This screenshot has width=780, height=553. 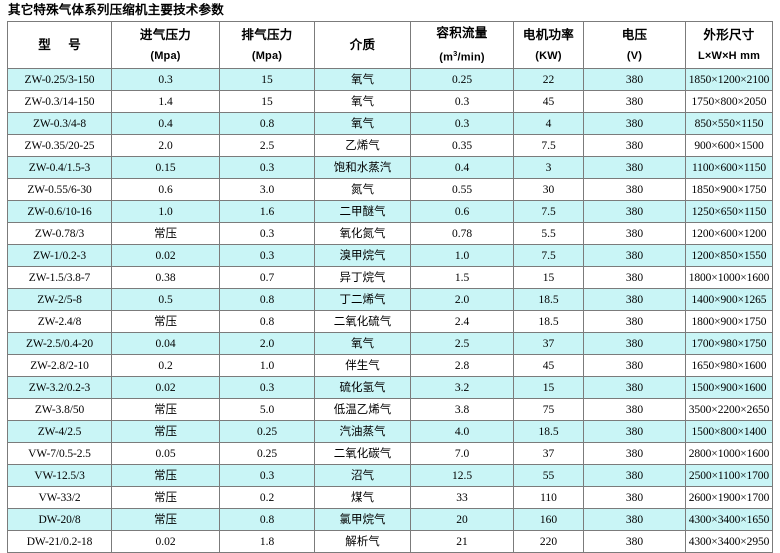 What do you see at coordinates (634, 45) in the screenshot?
I see `column-header-voltage: 电压 (V)` at bounding box center [634, 45].